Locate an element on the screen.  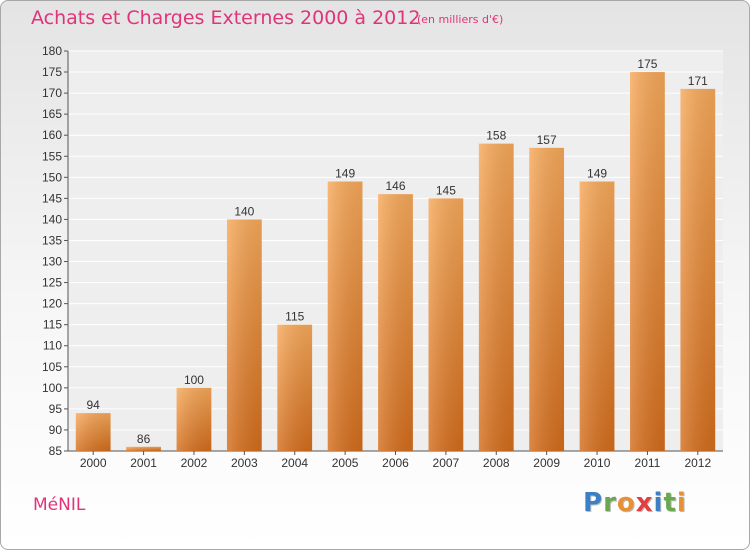
y-tick-label: 120 is located at coordinates (52, 304).